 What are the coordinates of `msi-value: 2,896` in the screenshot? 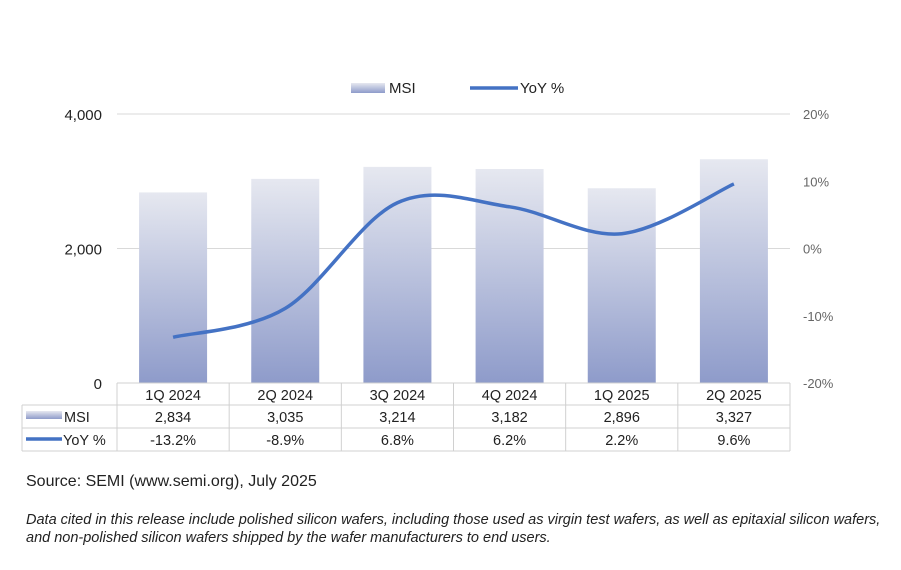 It's located at (622, 418).